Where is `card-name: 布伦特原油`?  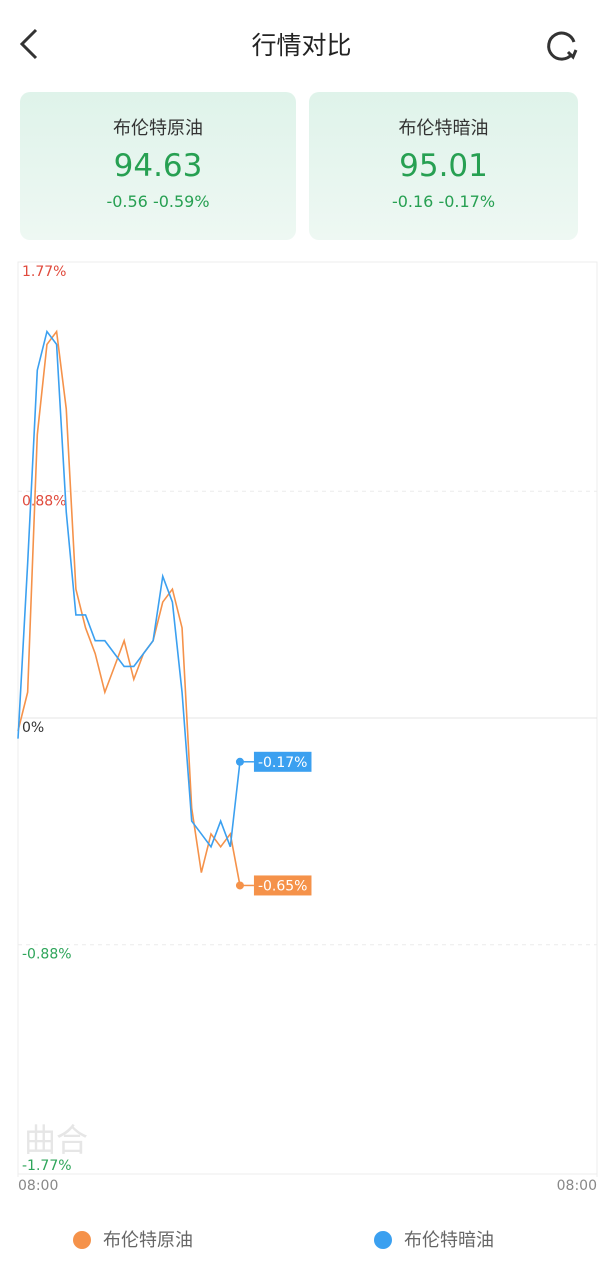
card-name: 布伦特原油 is located at coordinates (158, 128).